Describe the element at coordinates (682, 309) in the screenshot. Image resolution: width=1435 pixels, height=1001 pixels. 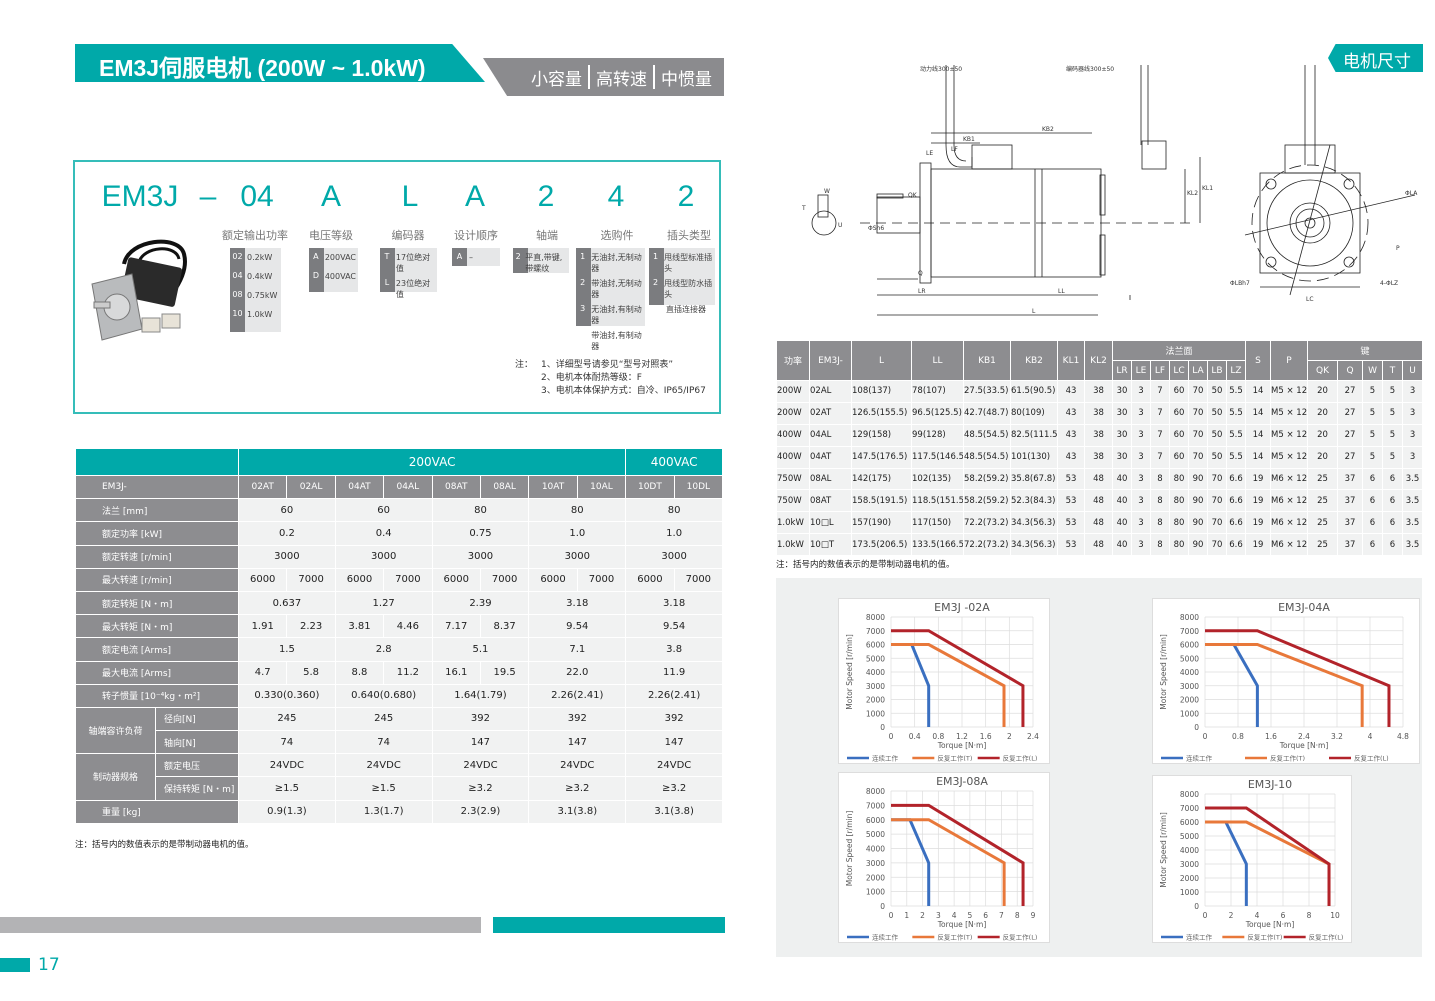
I see `option-item: 3 直插连接器` at that location.